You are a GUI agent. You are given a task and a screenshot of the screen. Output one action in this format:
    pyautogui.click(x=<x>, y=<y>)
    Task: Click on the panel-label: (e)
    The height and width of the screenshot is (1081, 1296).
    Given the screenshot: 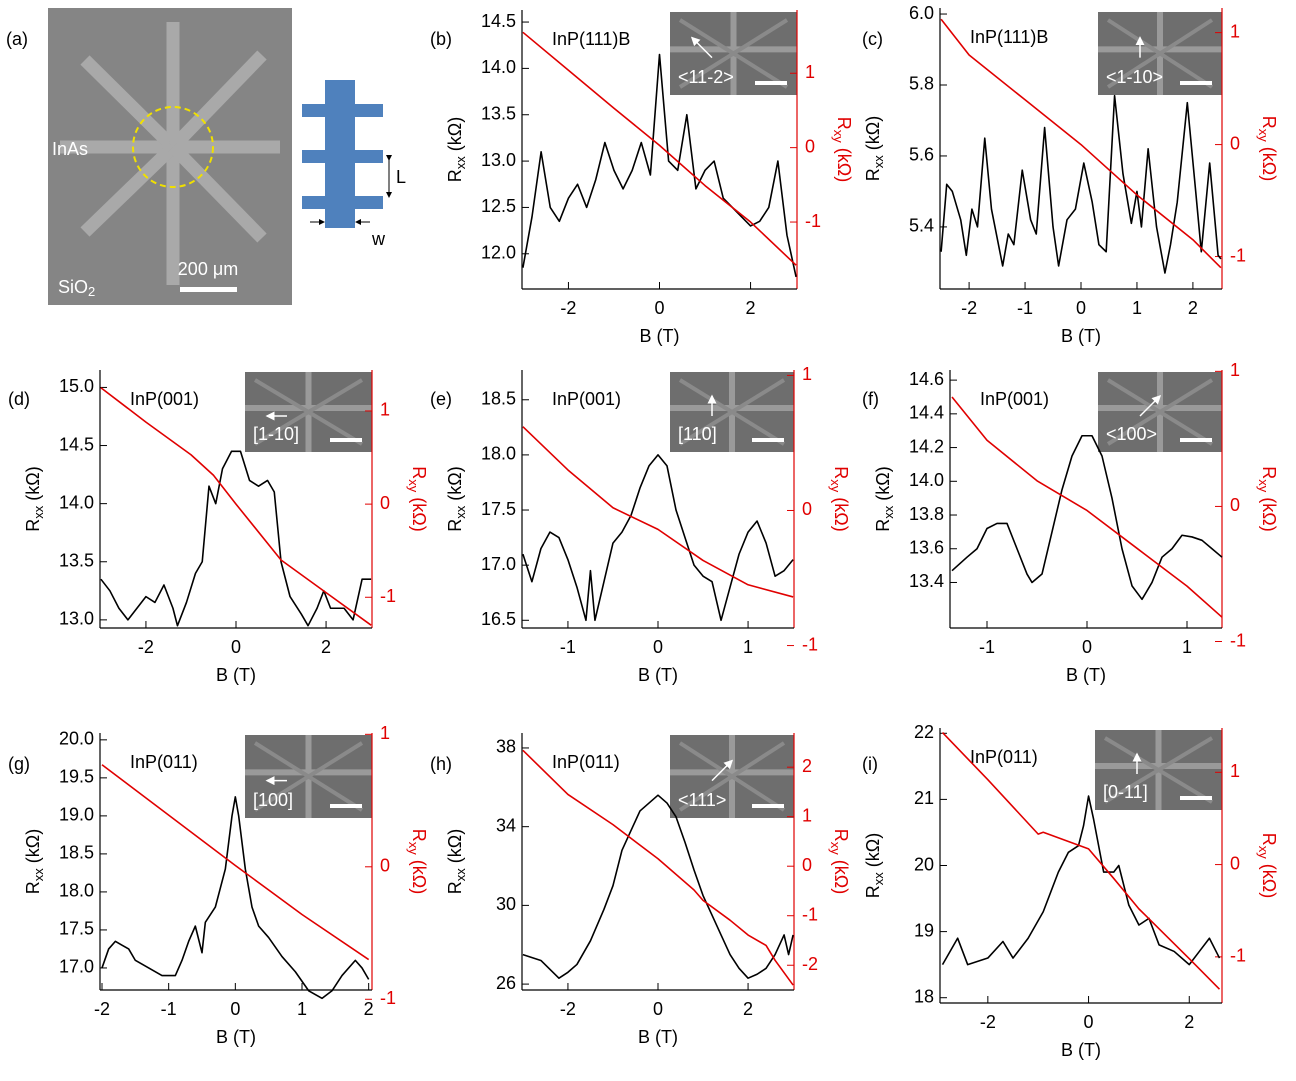 What is the action you would take?
    pyautogui.click(x=441, y=399)
    